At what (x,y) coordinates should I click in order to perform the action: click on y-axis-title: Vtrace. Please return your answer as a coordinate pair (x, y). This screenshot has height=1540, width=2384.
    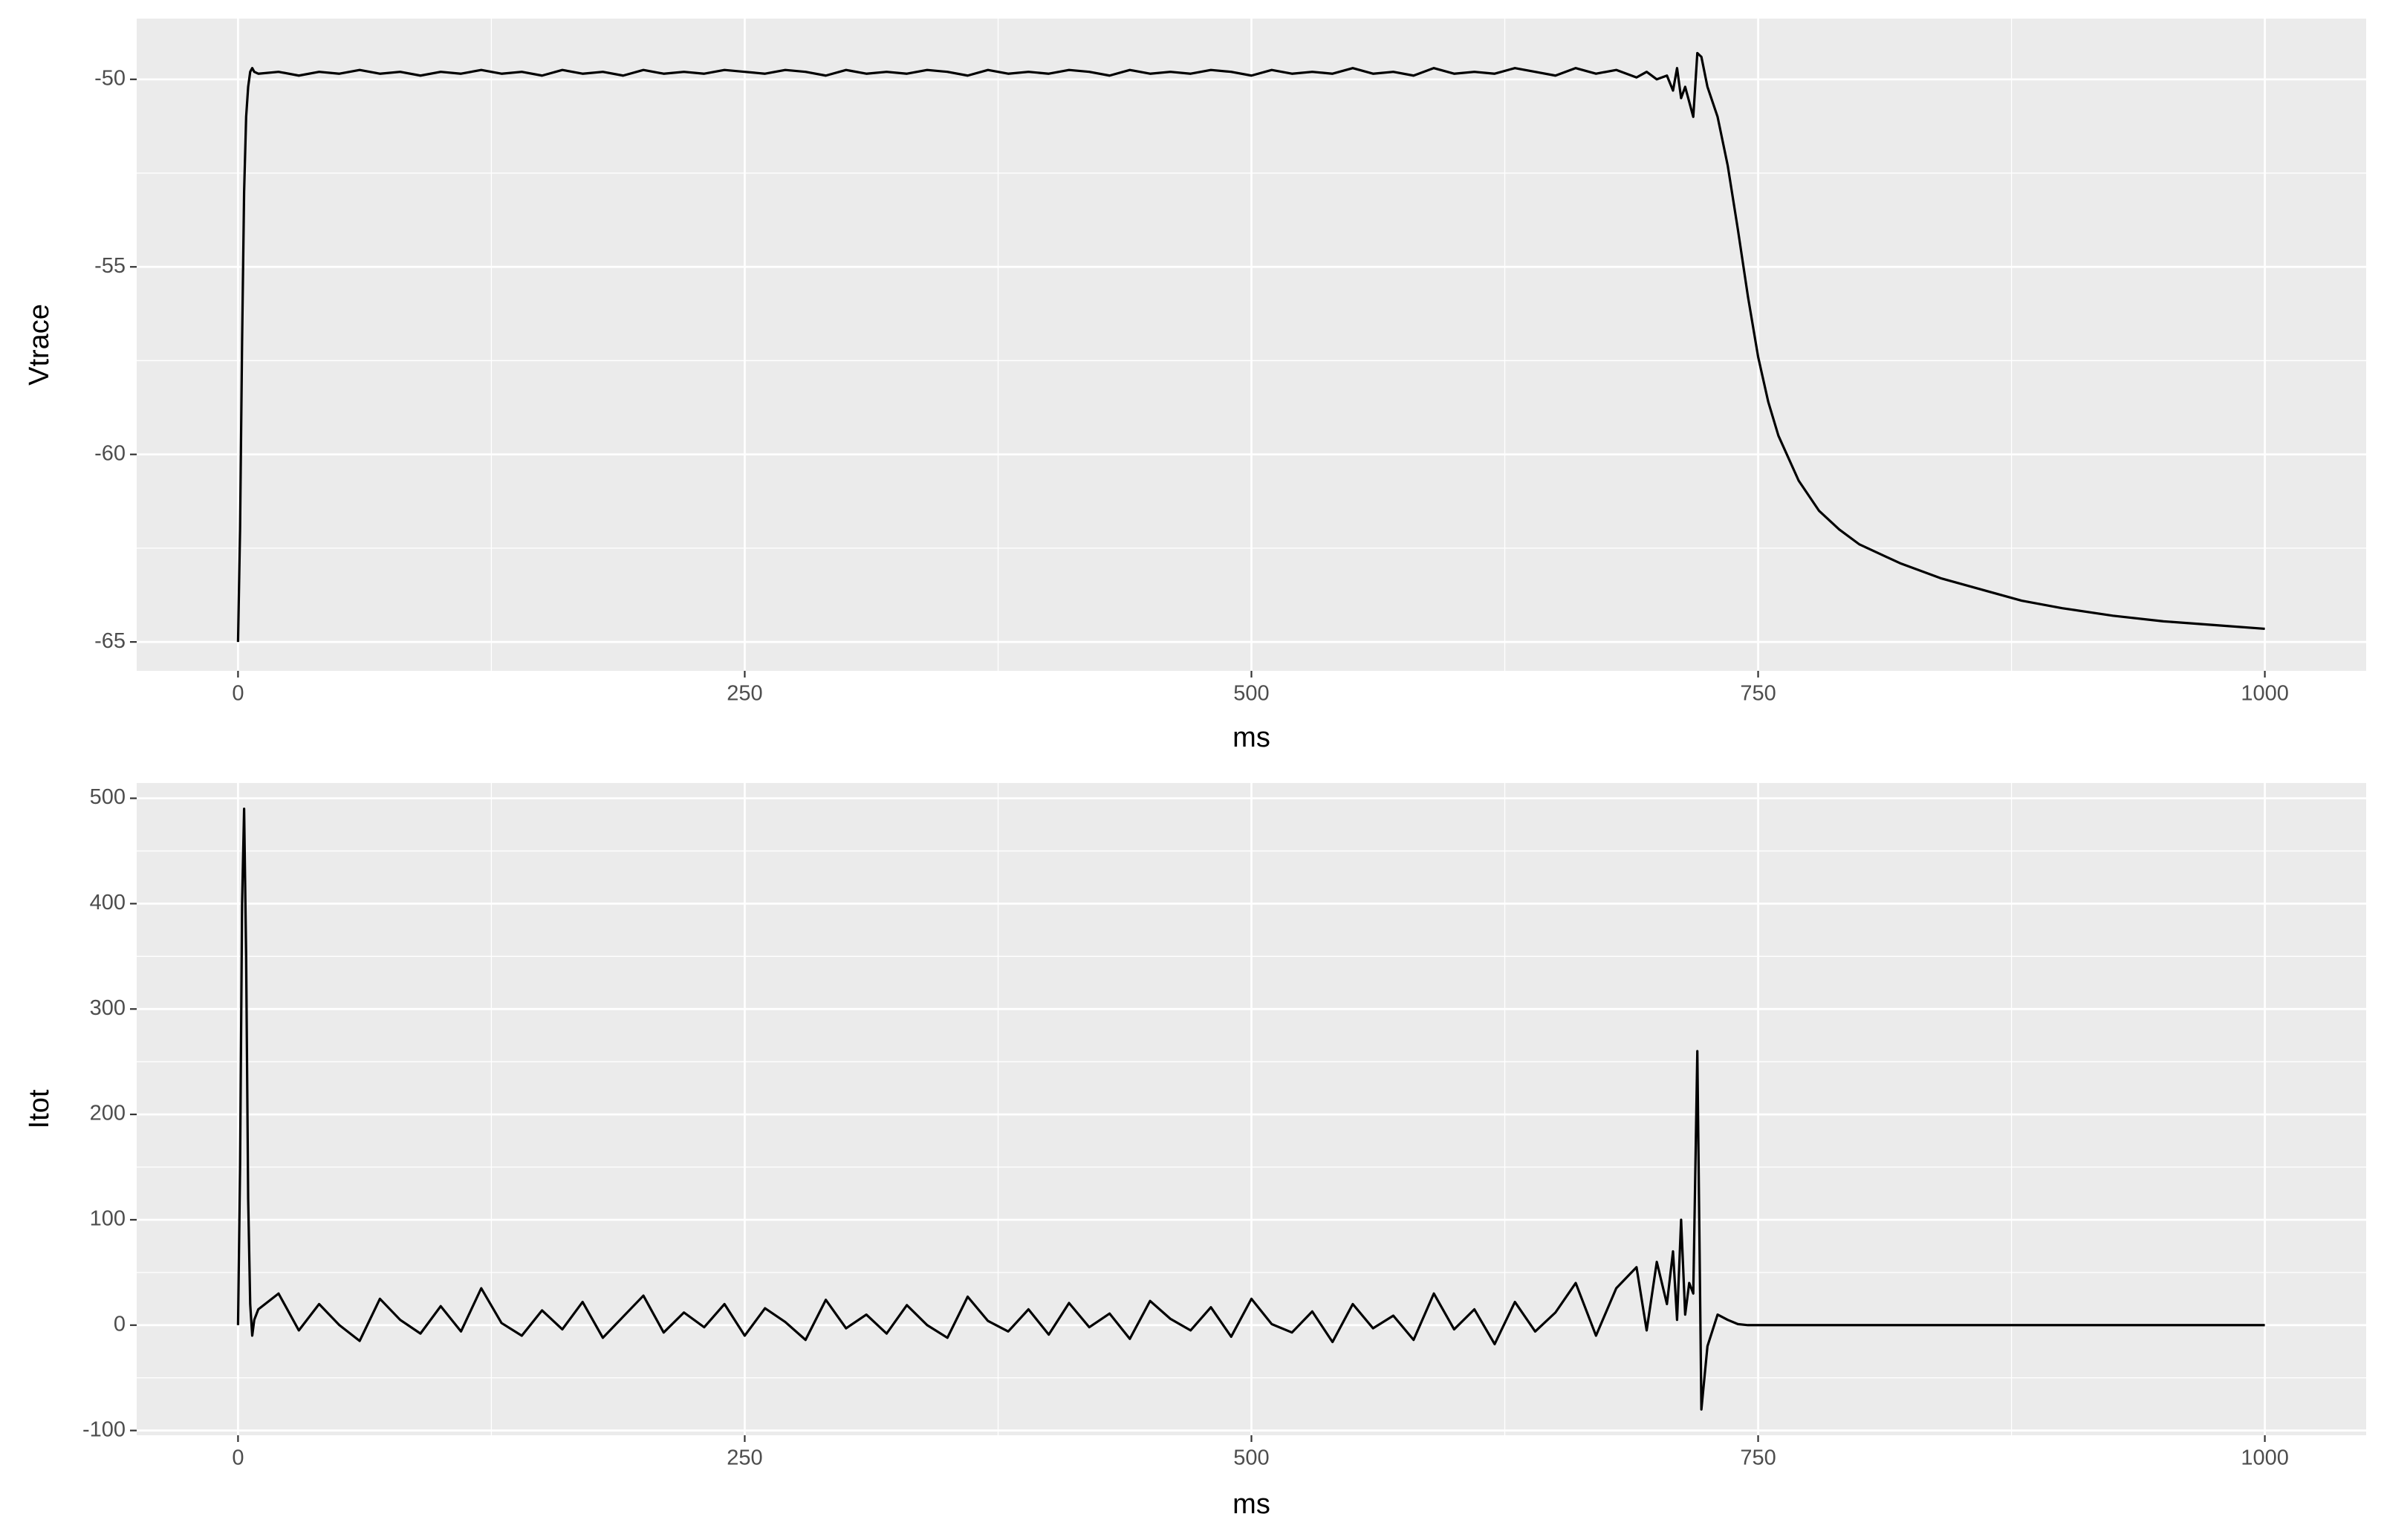
    Looking at the image, I should click on (39, 345).